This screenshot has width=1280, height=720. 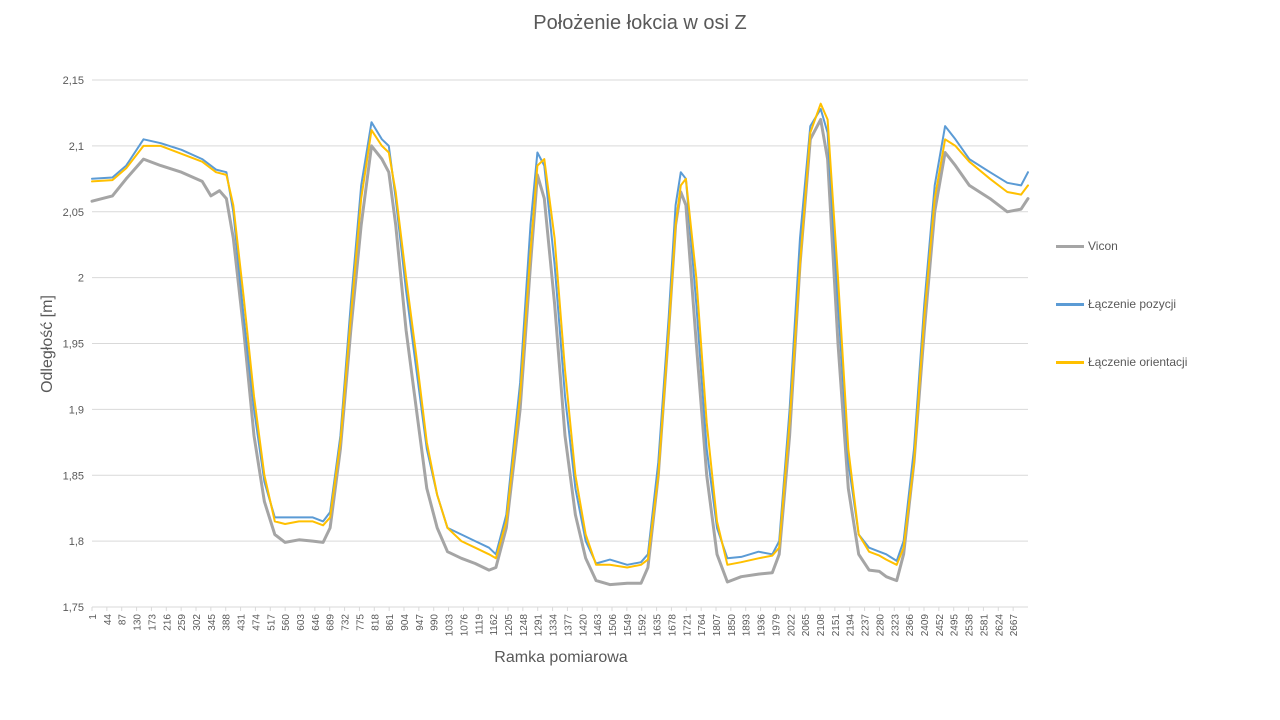 What do you see at coordinates (866, 625) in the screenshot?
I see `x-tick-label: 2237` at bounding box center [866, 625].